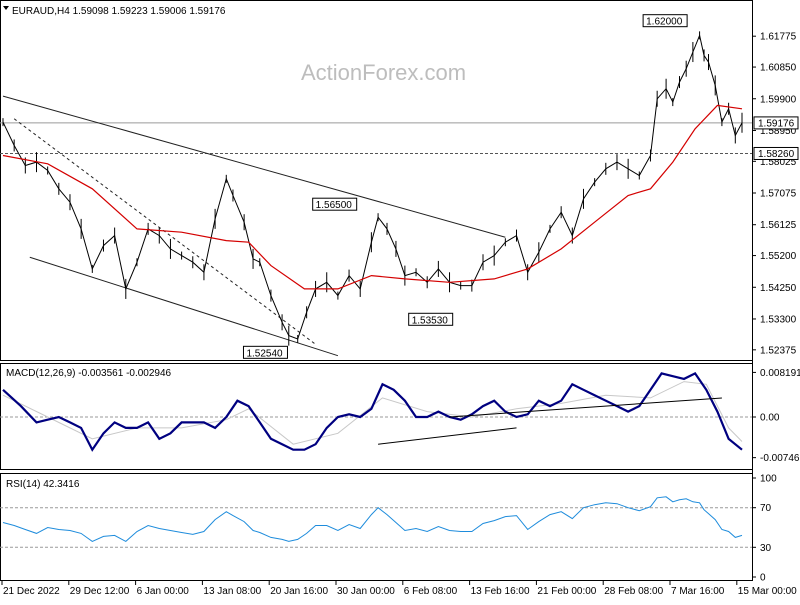  I want to click on rsi-axis-tick-label: 30, so click(766, 548).